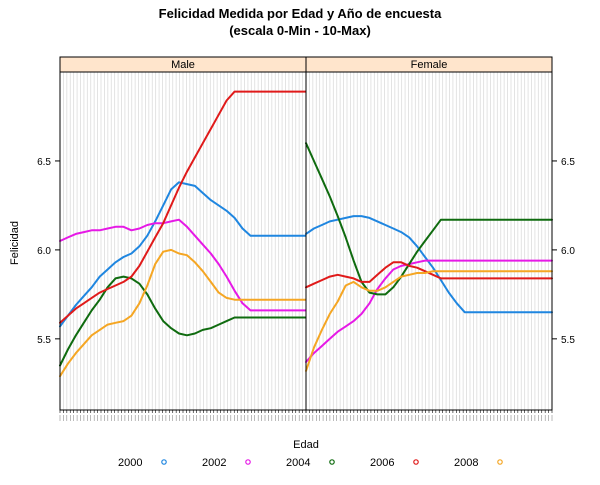 The width and height of the screenshot is (600, 485). What do you see at coordinates (300, 30) in the screenshot?
I see `chart-subtitle: (escala 0-Min - 10-Max)` at bounding box center [300, 30].